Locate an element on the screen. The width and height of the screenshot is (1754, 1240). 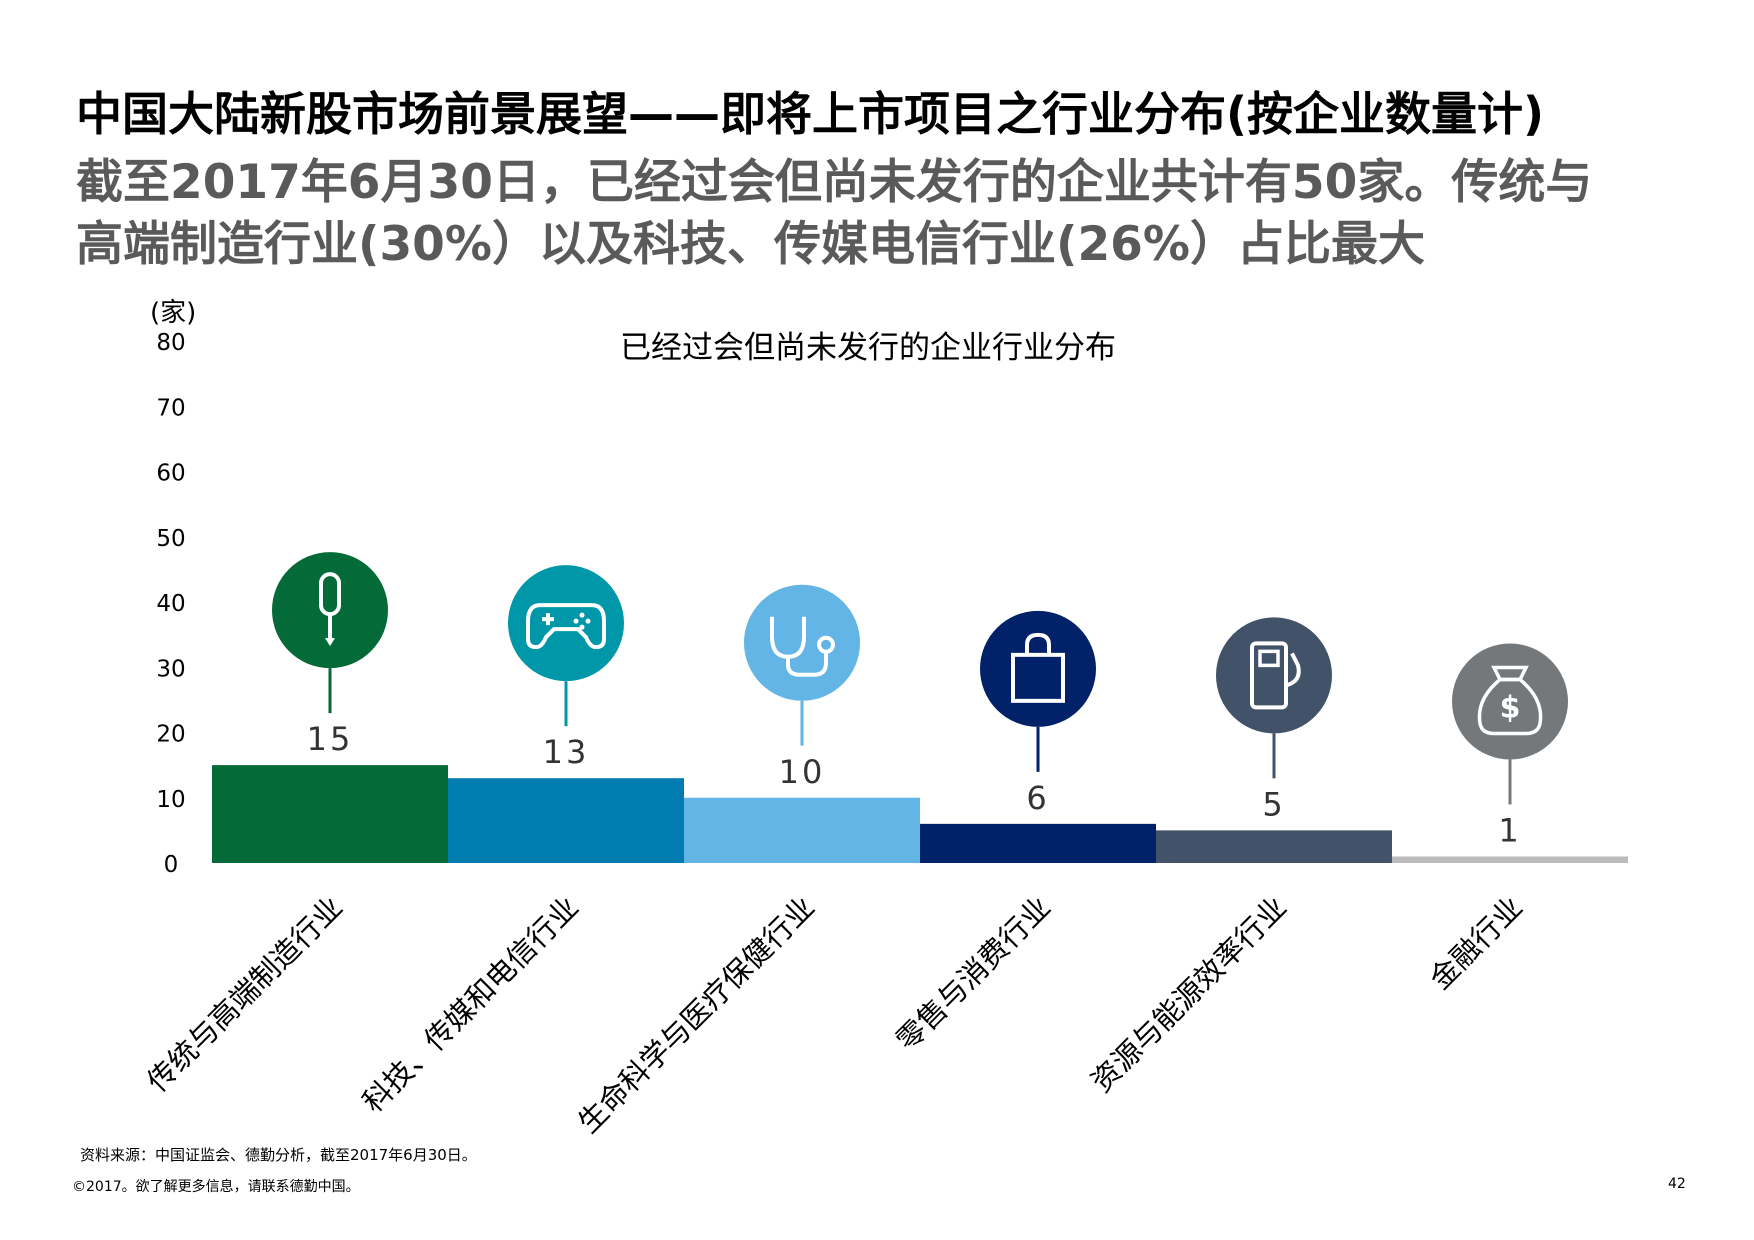
data-label: 10 is located at coordinates (802, 772).